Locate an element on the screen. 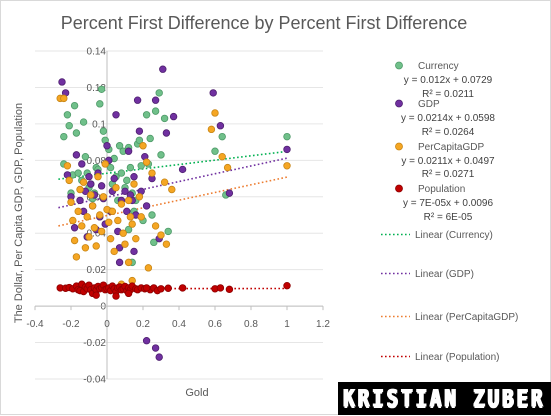 The height and width of the screenshot is (416, 551). watermark-logo: KRISTIAN ZUBER is located at coordinates (444, 398).